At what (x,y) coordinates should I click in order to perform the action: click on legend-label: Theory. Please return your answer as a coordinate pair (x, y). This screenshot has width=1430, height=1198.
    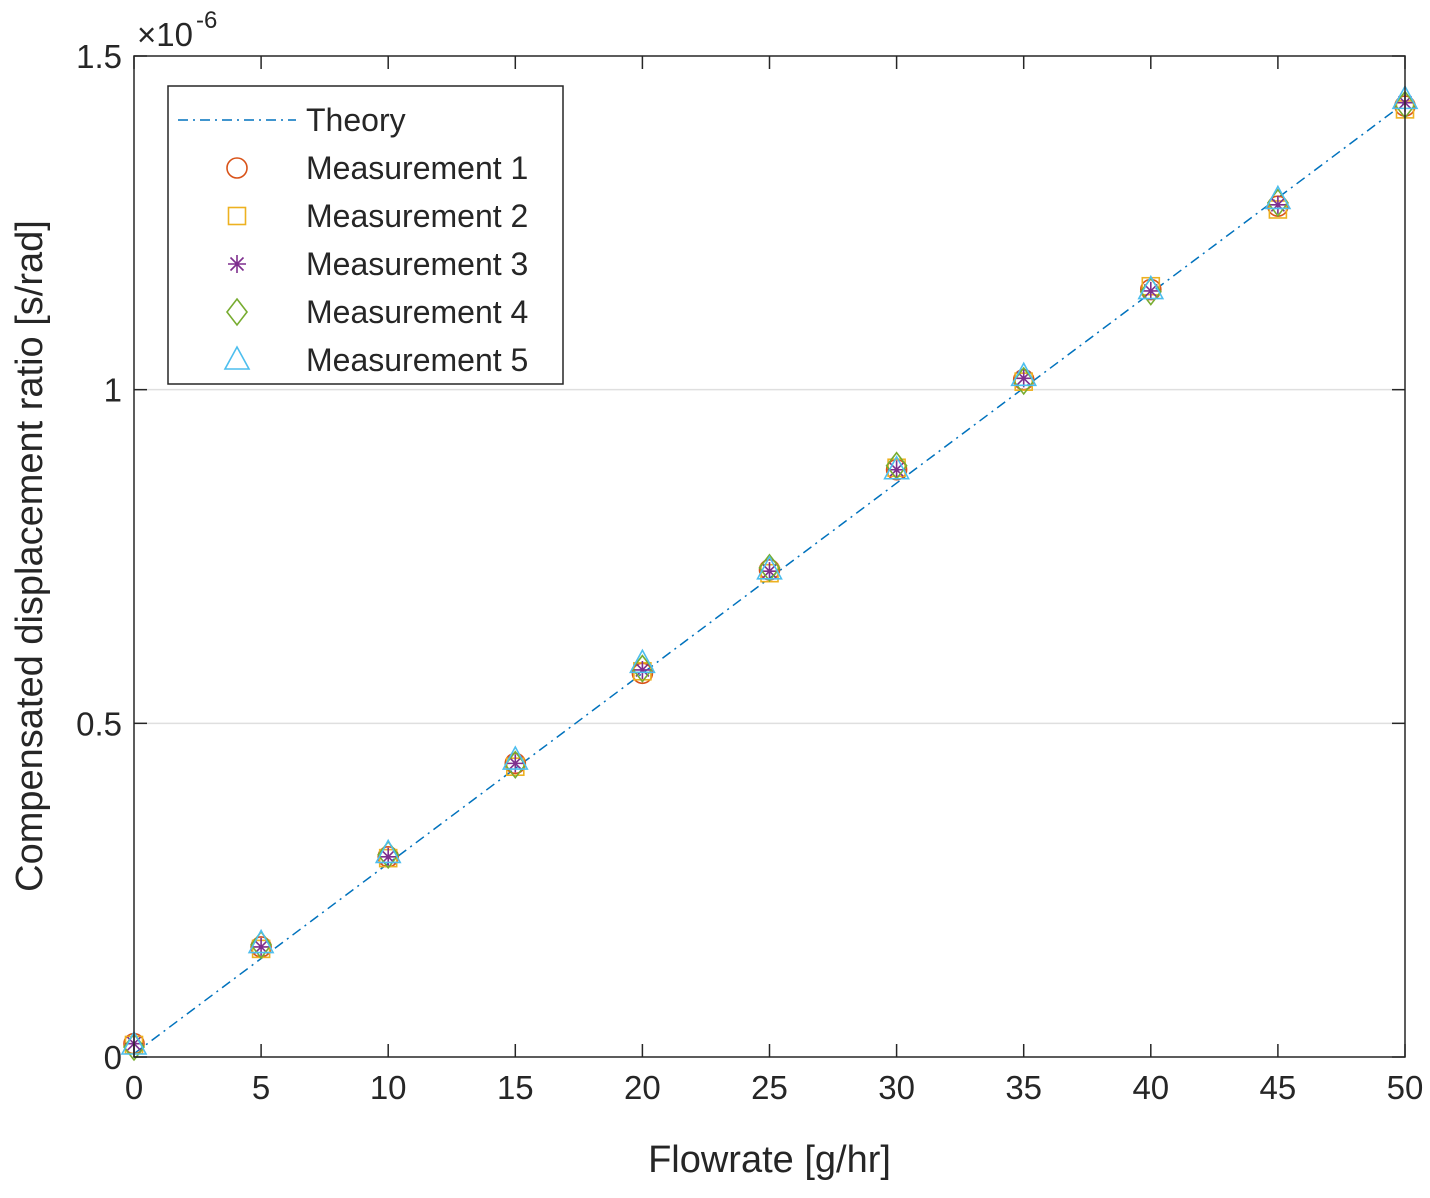
    Looking at the image, I should click on (356, 120).